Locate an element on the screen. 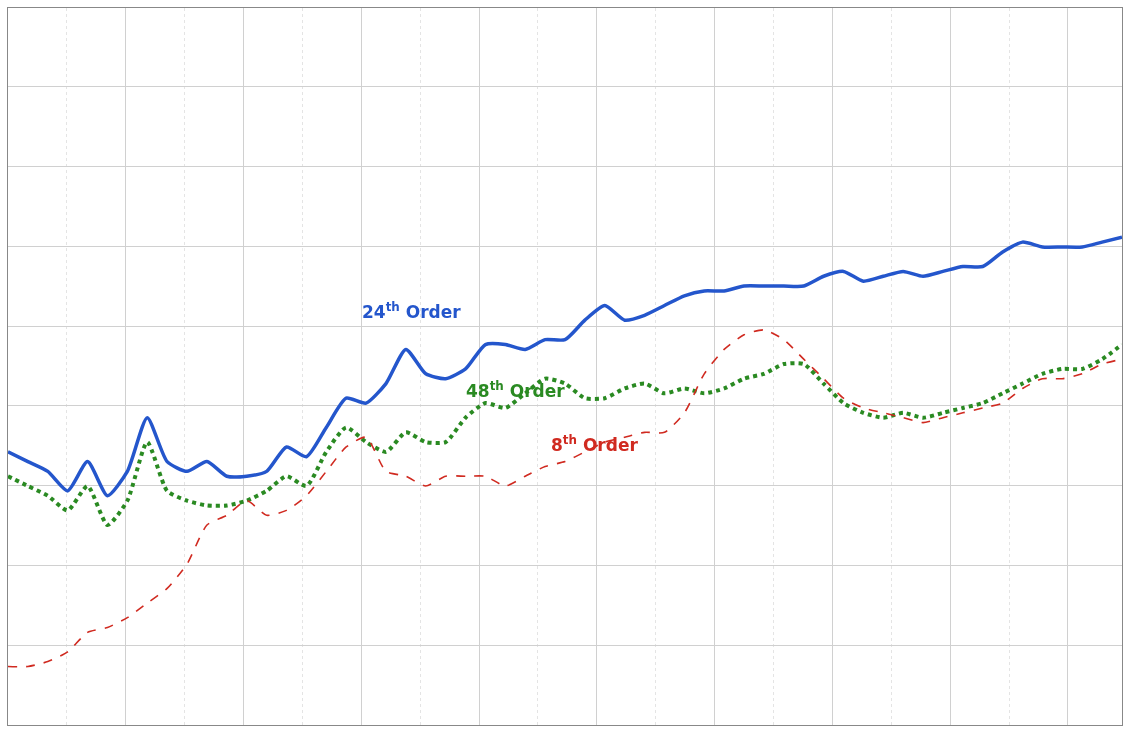 The image size is (1126, 729). series-label: 8$^{th}$ Order is located at coordinates (595, 444).